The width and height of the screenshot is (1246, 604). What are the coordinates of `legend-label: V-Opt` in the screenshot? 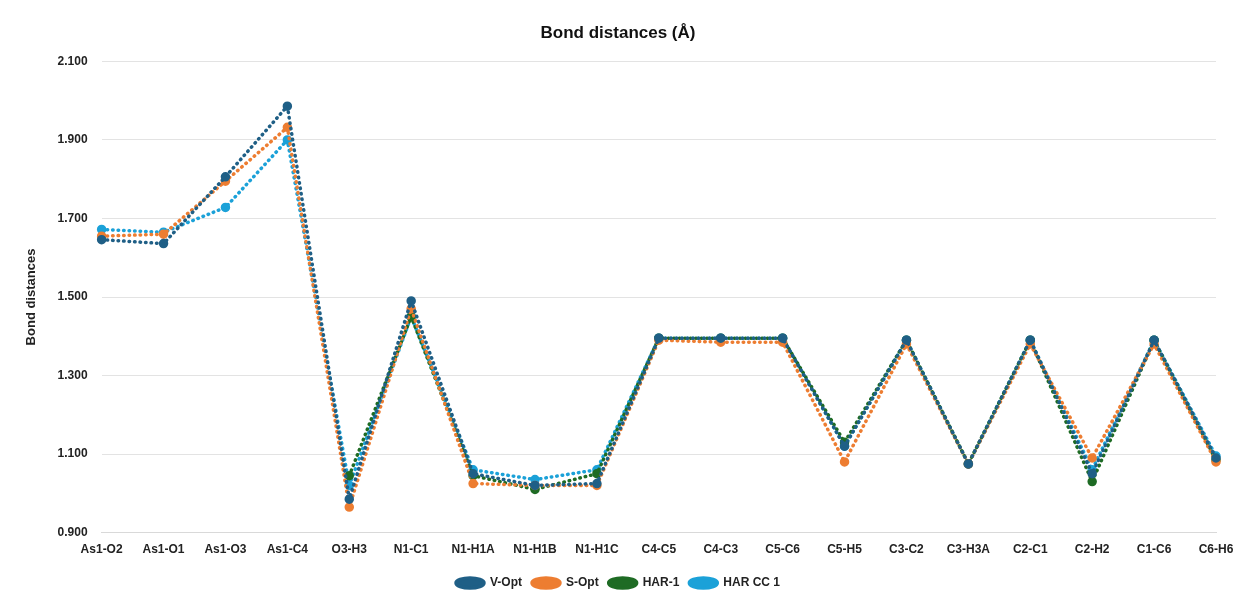 It's located at (506, 582).